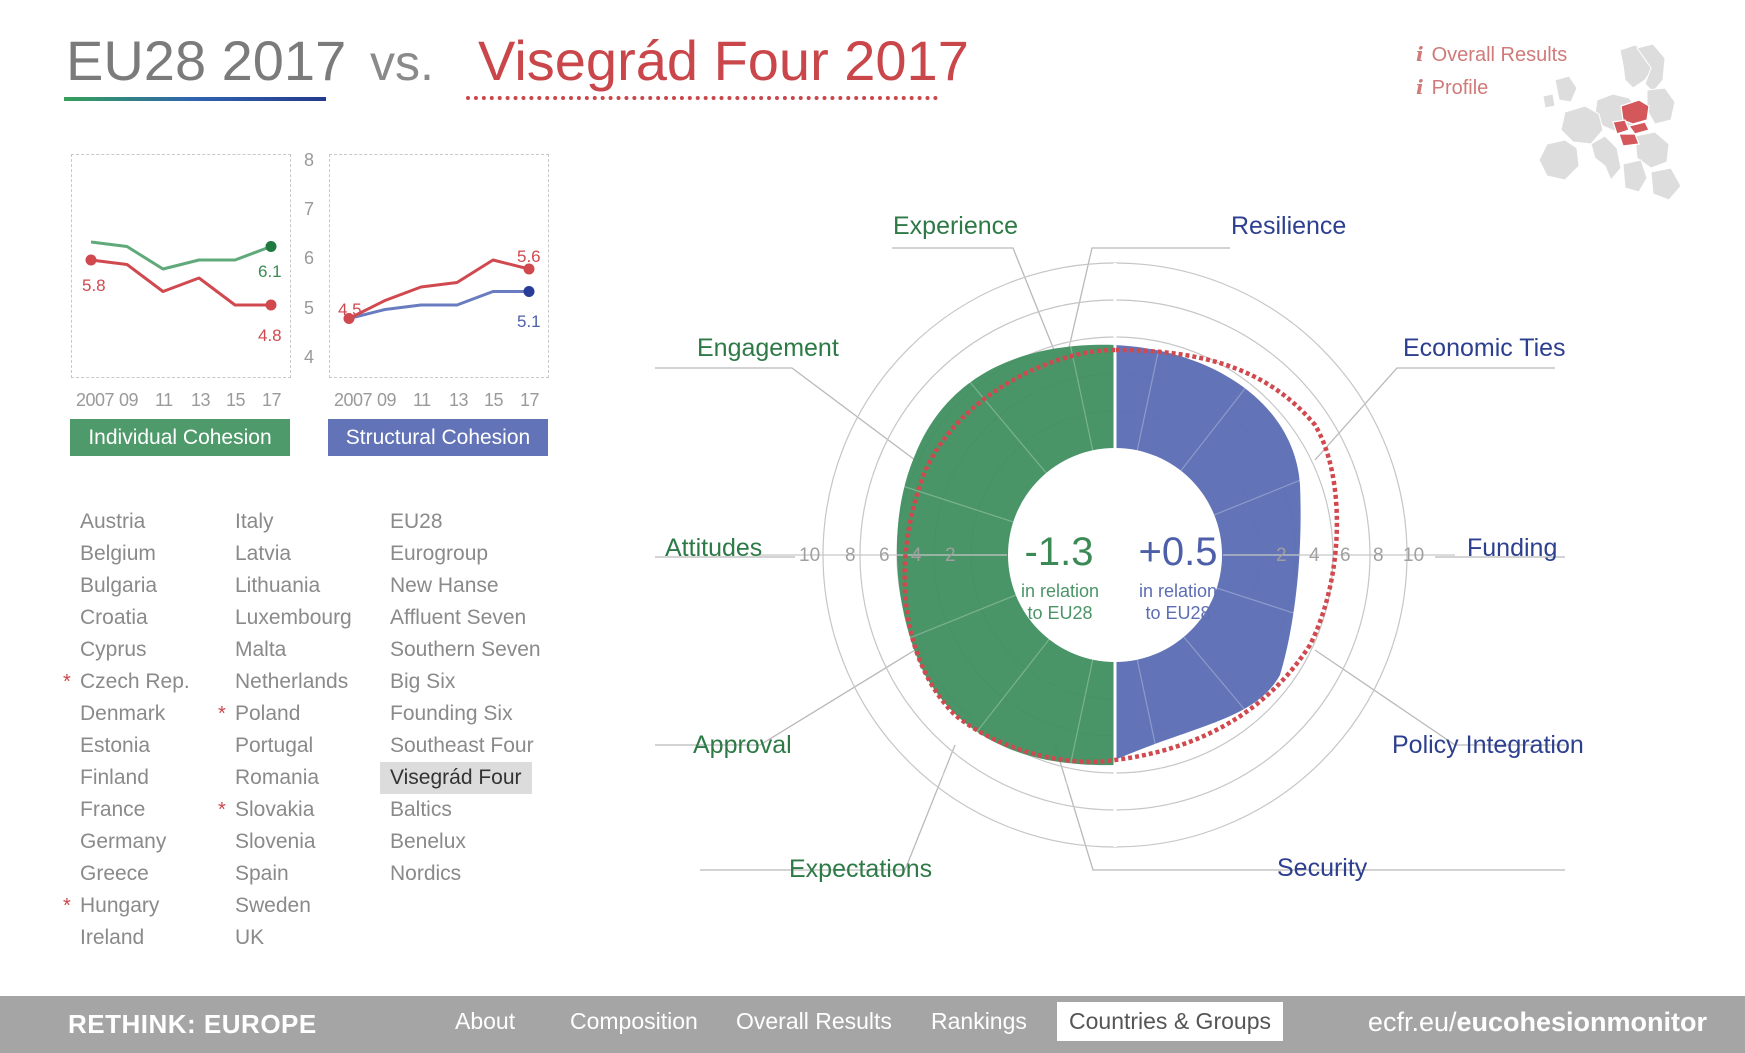  I want to click on start-point, so click(91, 260).